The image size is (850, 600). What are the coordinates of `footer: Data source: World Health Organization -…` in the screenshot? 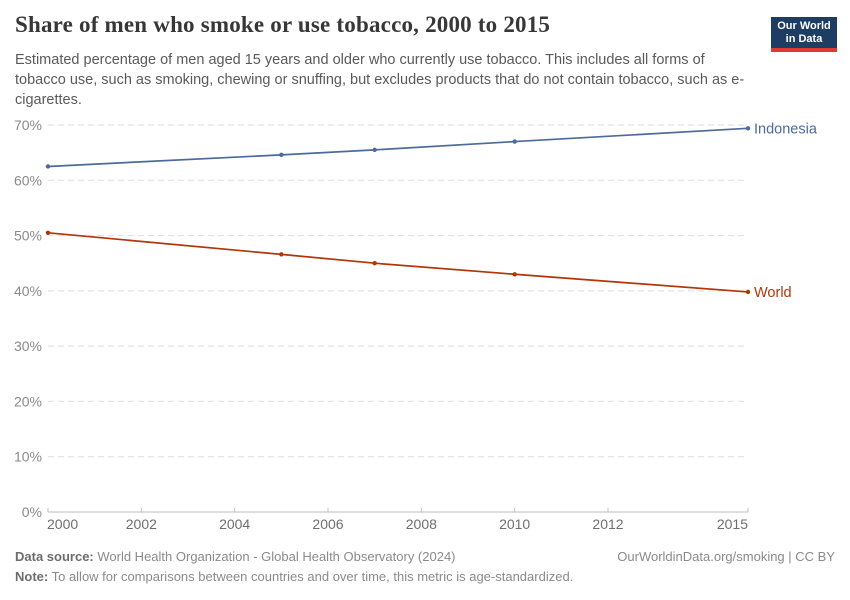 It's located at (425, 556).